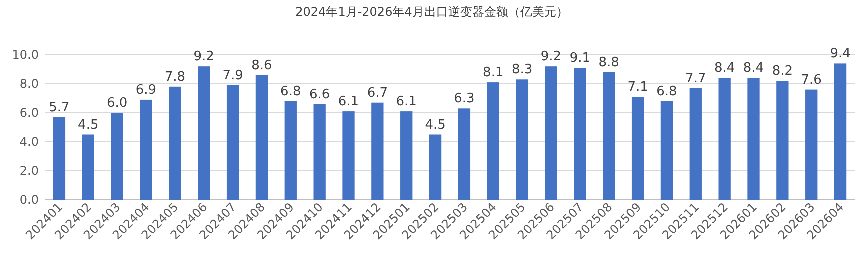 This screenshot has height=265, width=865. I want to click on value-label: 6.9, so click(146, 90).